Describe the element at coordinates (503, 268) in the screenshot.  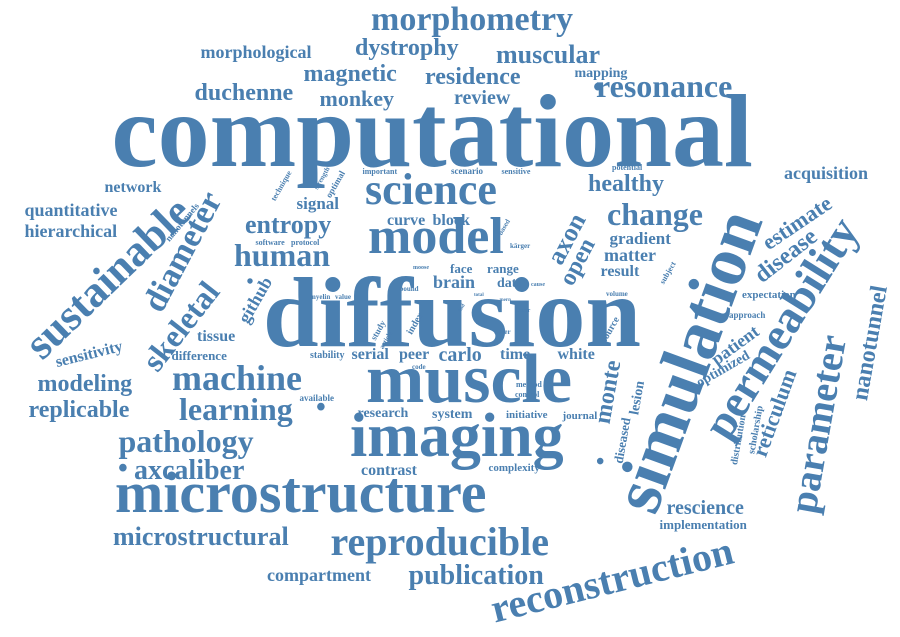
I see `word-range: range` at that location.